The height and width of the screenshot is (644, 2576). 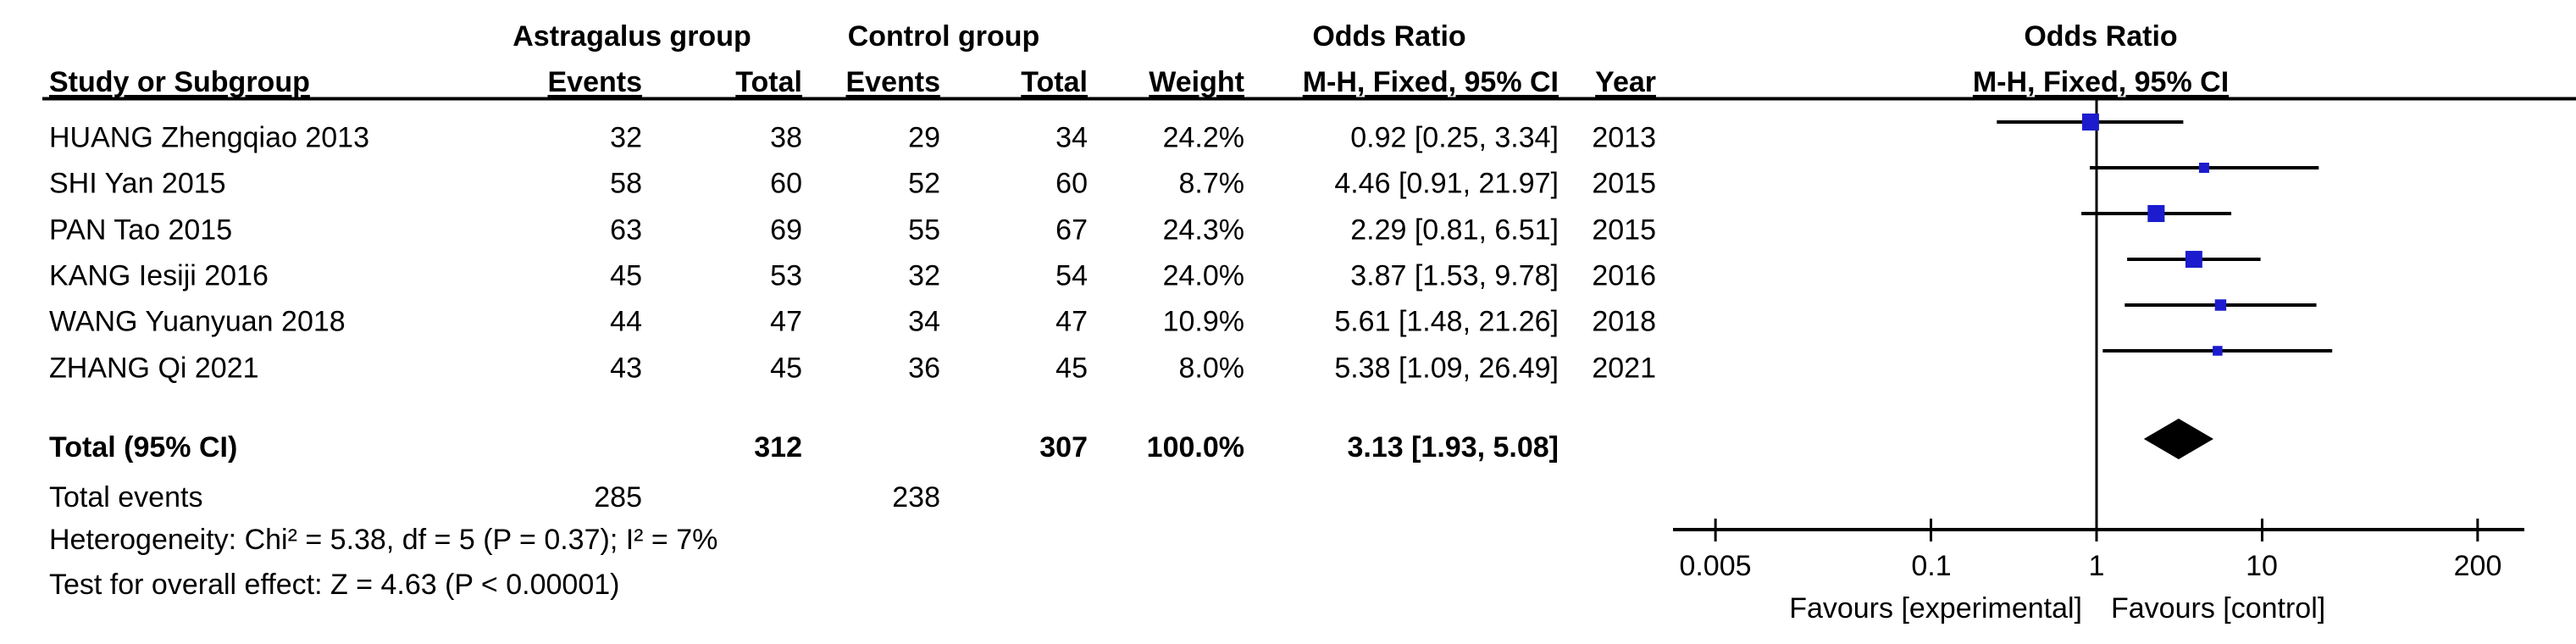 I want to click on study-name: HUANG Zhengqiao 2013, so click(x=209, y=137).